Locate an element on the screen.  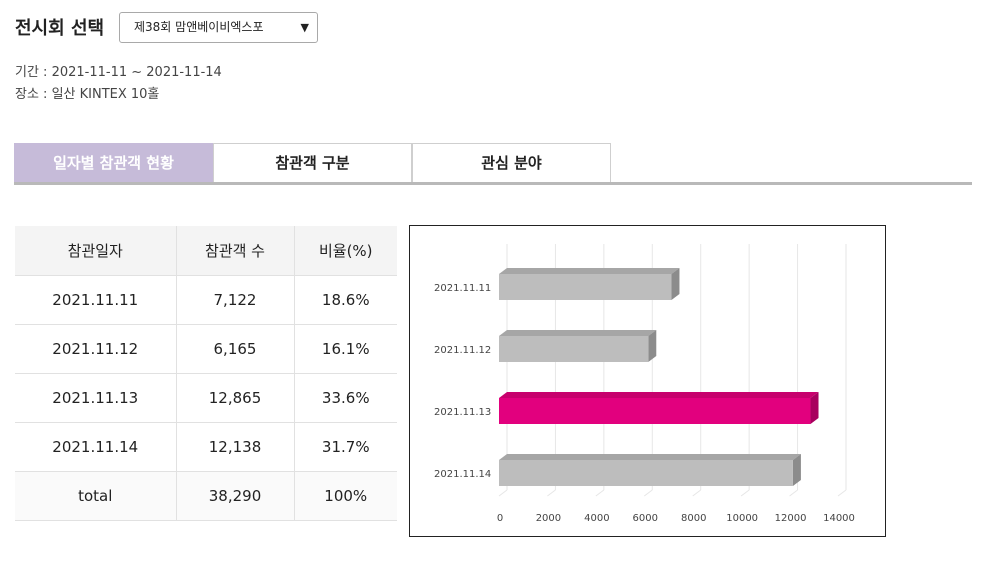
cell-ratio: 16.1% is located at coordinates (345, 349).